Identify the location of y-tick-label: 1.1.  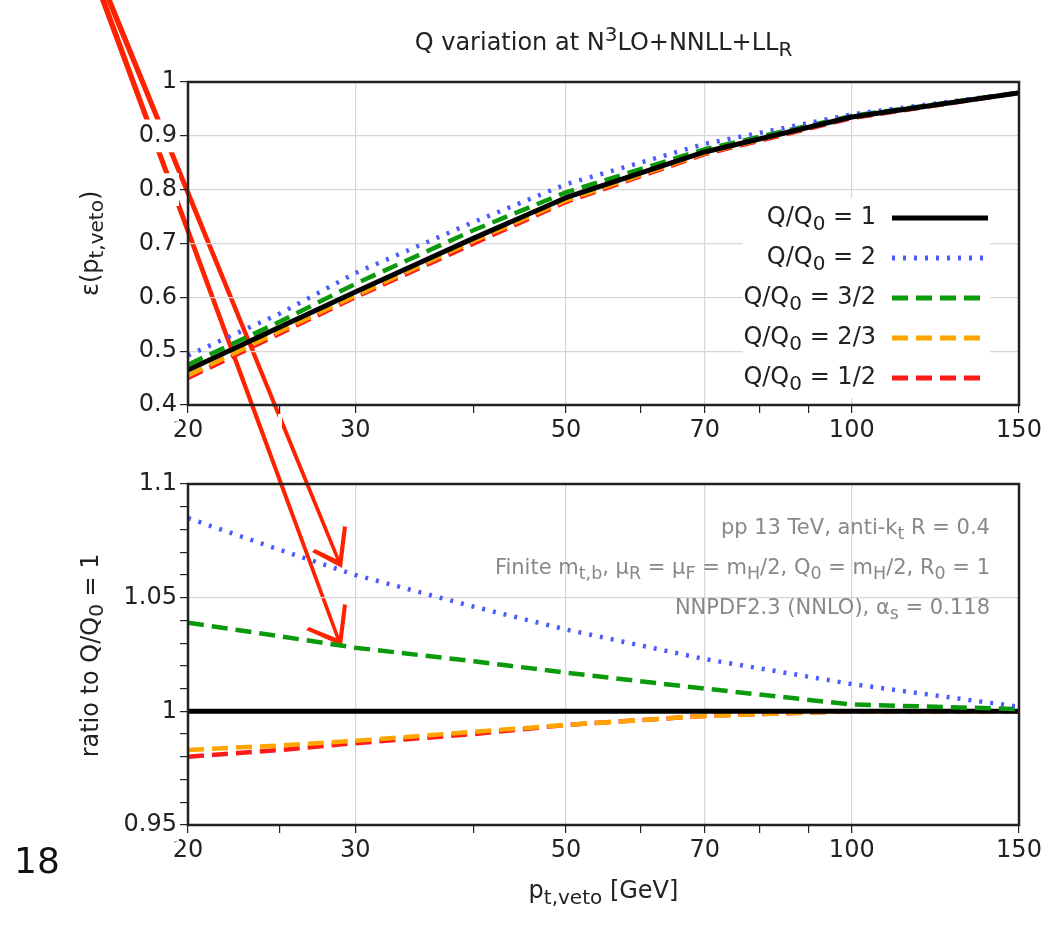
(157, 482).